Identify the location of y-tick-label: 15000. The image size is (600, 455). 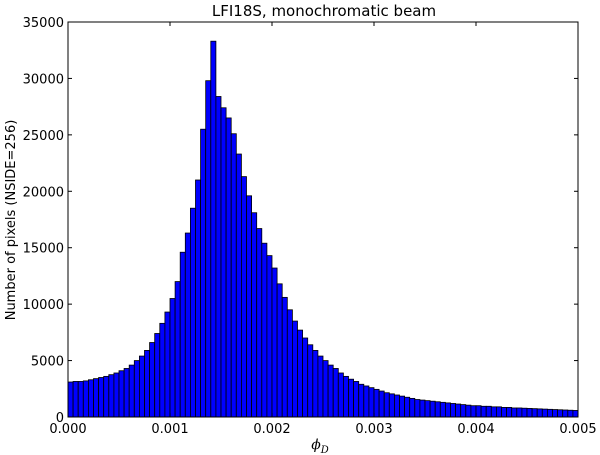
(43, 249).